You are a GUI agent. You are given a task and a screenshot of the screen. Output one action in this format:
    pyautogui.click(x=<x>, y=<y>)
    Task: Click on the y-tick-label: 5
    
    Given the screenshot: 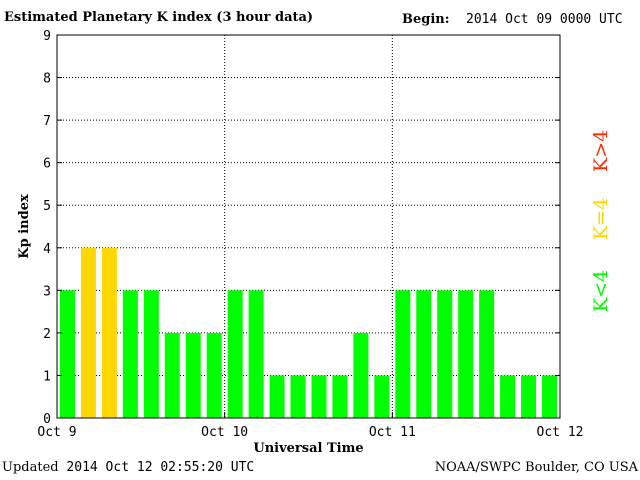 What is the action you would take?
    pyautogui.click(x=47, y=206)
    